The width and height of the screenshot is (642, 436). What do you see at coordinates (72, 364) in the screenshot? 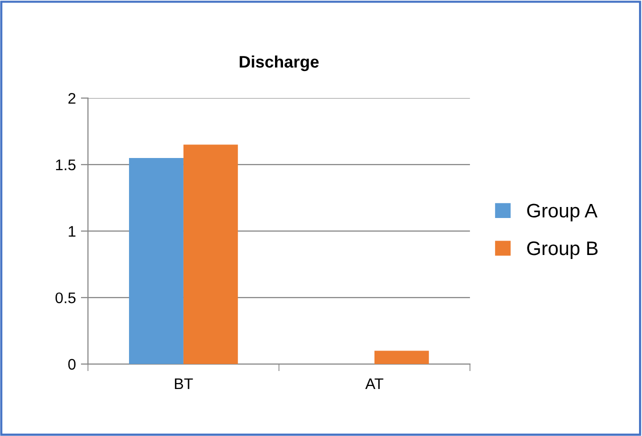
I see `y-tick-label: 0` at bounding box center [72, 364].